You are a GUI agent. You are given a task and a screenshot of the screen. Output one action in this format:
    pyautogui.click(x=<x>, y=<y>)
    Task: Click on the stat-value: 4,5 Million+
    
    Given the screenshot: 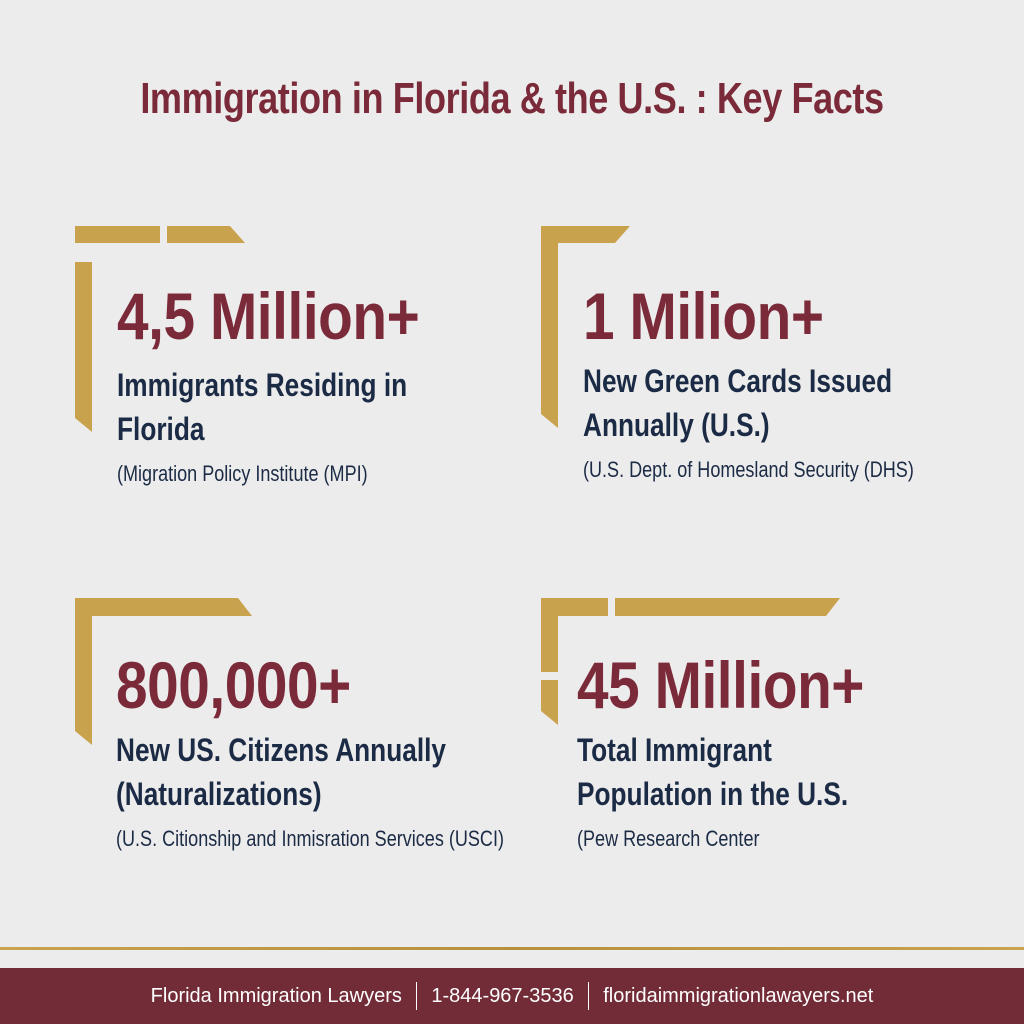 What is the action you would take?
    pyautogui.click(x=268, y=316)
    